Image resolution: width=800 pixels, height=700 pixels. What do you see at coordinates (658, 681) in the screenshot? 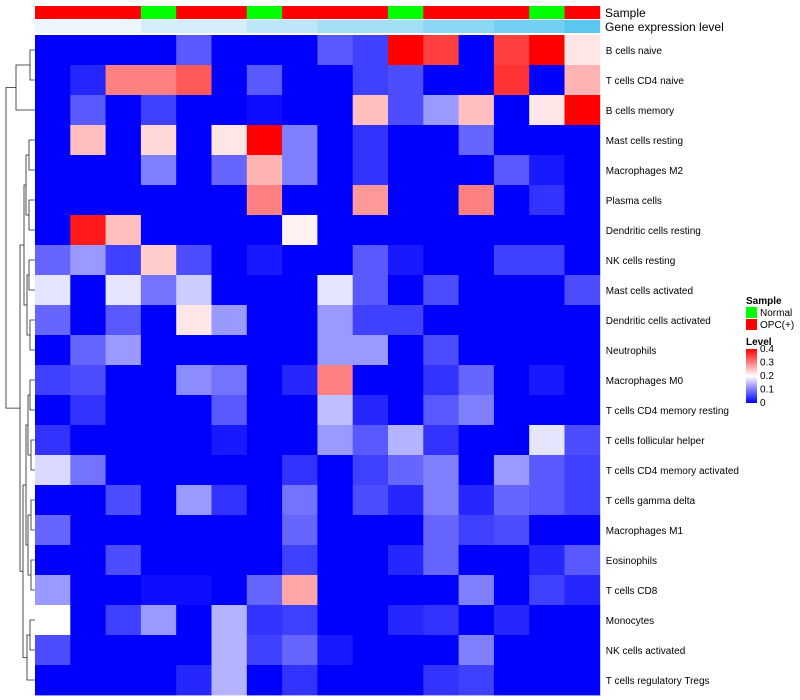
I see `row-label: T cells regulatory Tregs` at bounding box center [658, 681].